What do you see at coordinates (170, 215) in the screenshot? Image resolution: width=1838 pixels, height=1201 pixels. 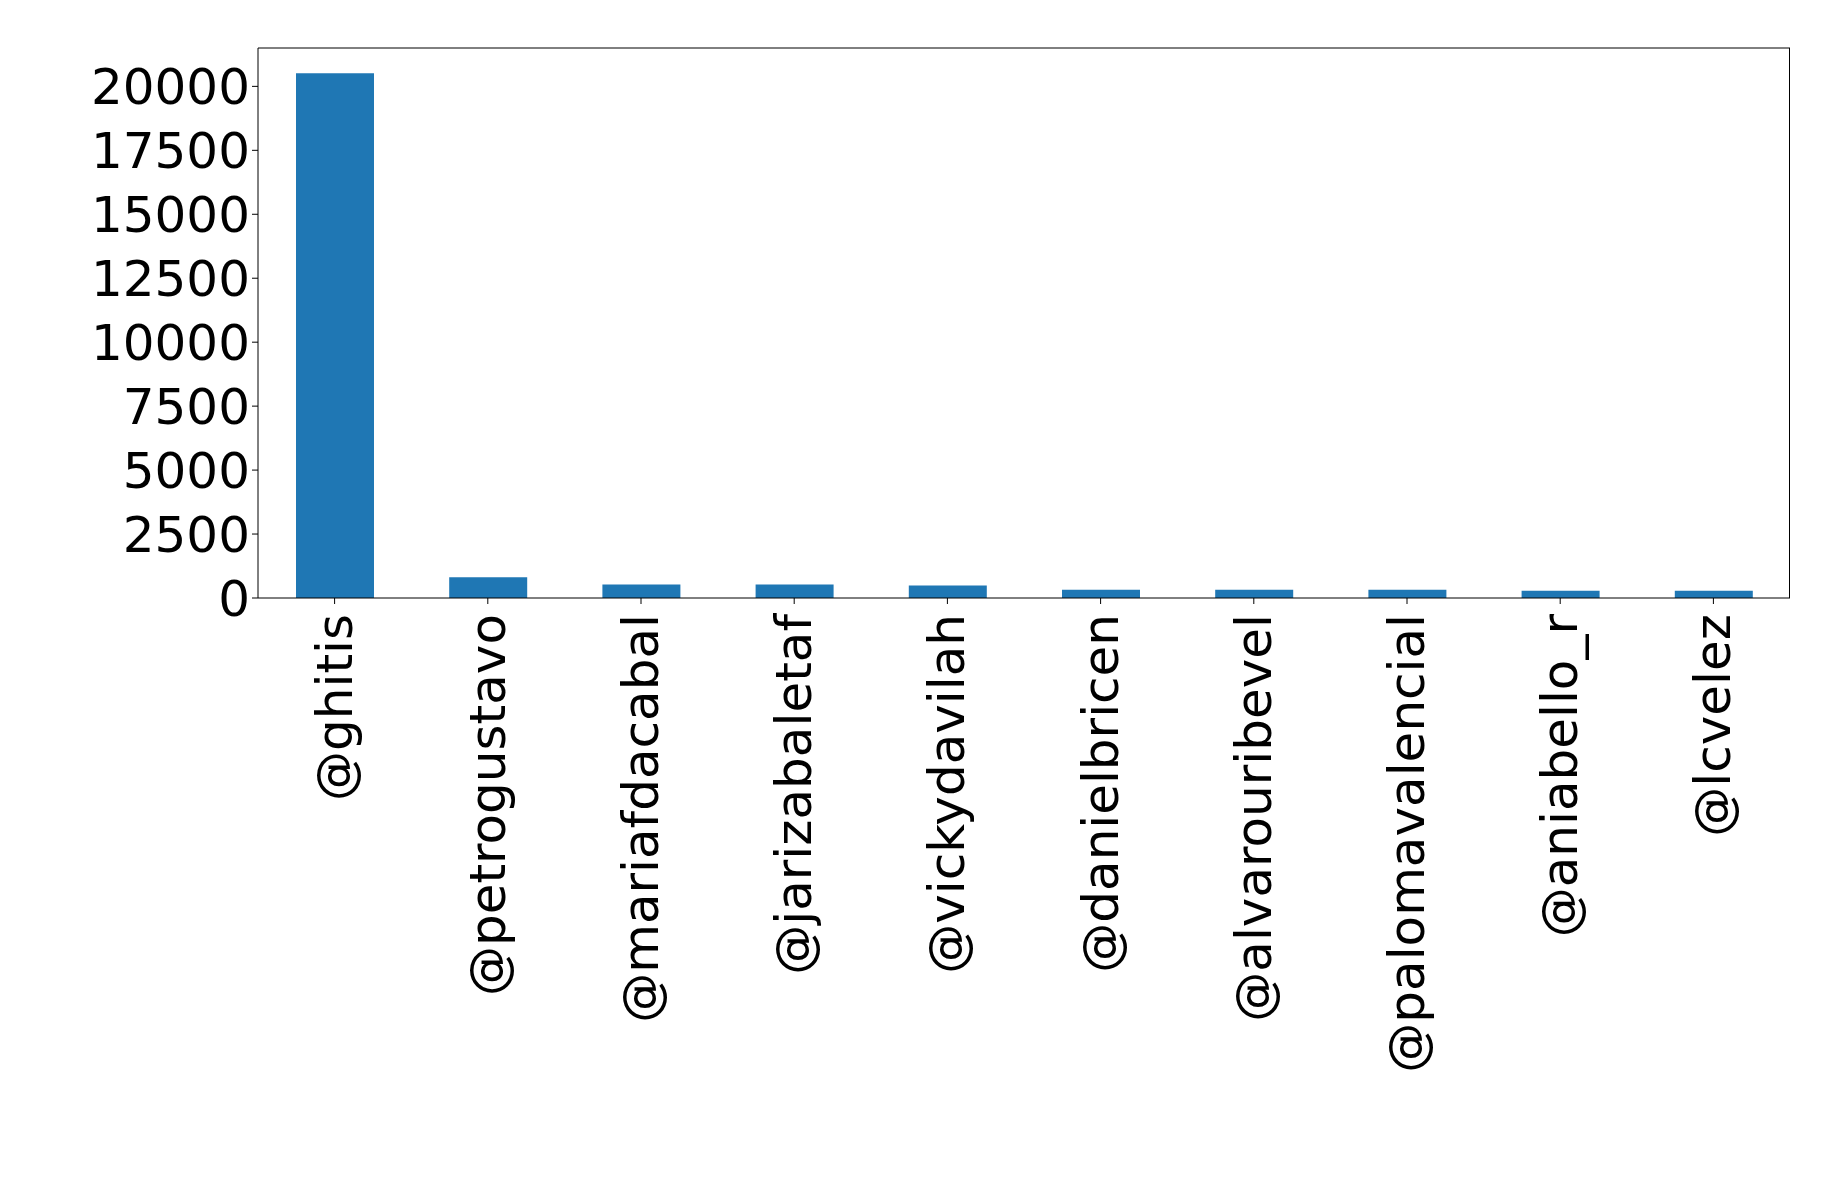 I see `y-tick-label: 15000` at bounding box center [170, 215].